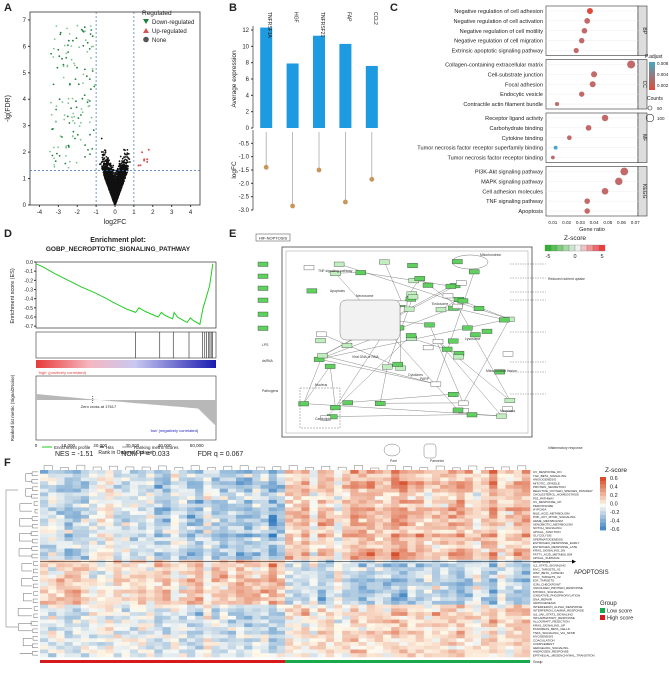  Describe the element at coordinates (248, 80) in the screenshot. I see `bar-y-tick-label: 6` at that location.